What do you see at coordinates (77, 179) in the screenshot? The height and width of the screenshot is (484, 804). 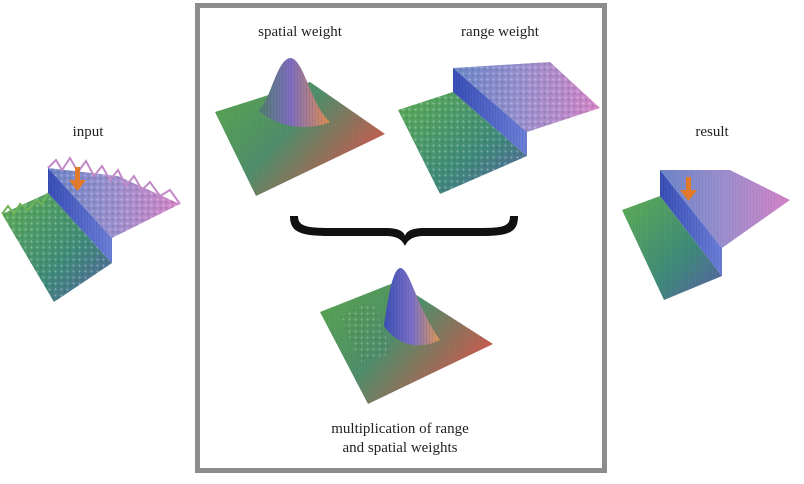 I see `input-arrow-icon` at bounding box center [77, 179].